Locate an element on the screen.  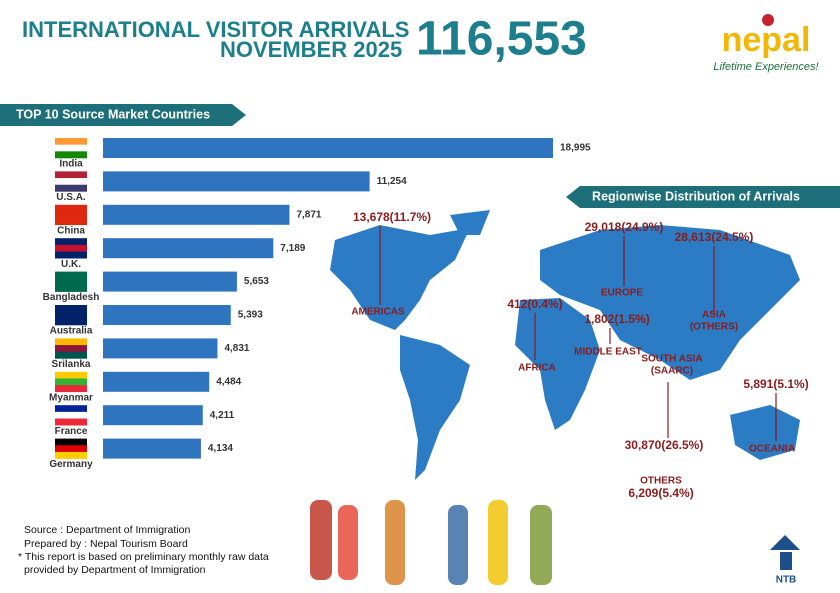
value-label: 4,211 is located at coordinates (222, 415).